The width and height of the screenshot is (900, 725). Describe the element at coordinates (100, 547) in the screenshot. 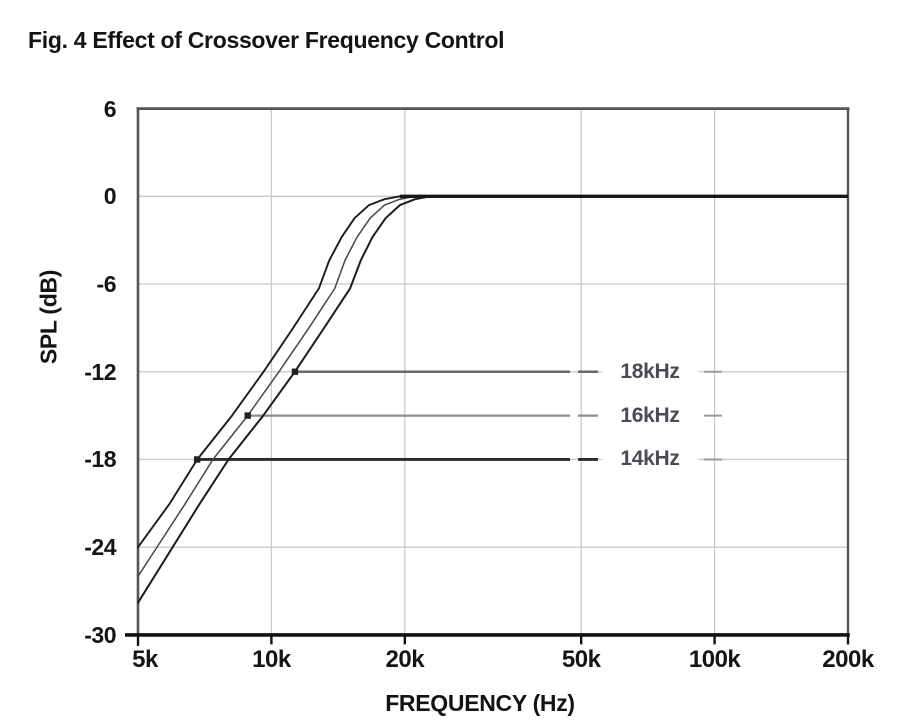

I see `y-tick-label--24: -24` at that location.